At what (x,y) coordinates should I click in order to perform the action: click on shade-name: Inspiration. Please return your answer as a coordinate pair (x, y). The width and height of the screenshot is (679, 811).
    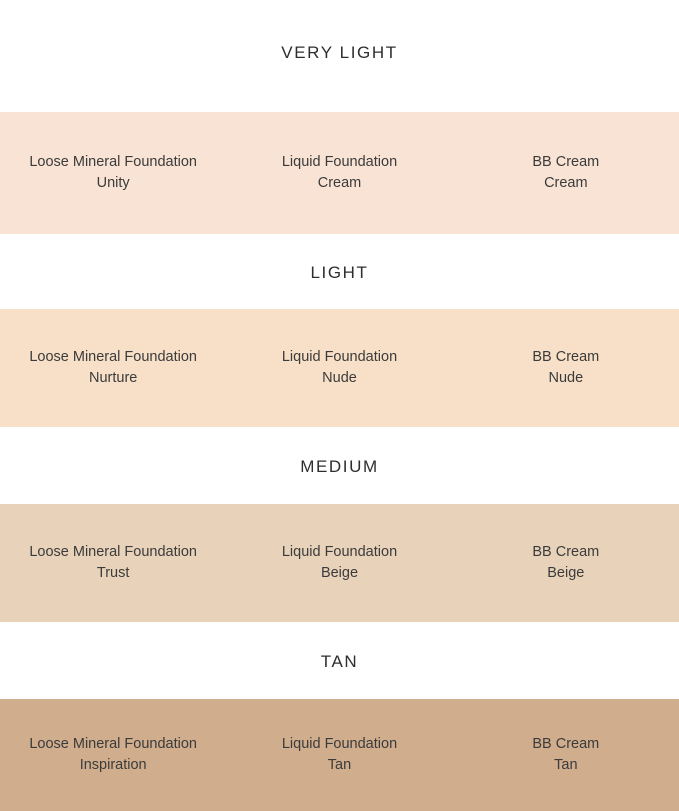
    Looking at the image, I should click on (113, 765).